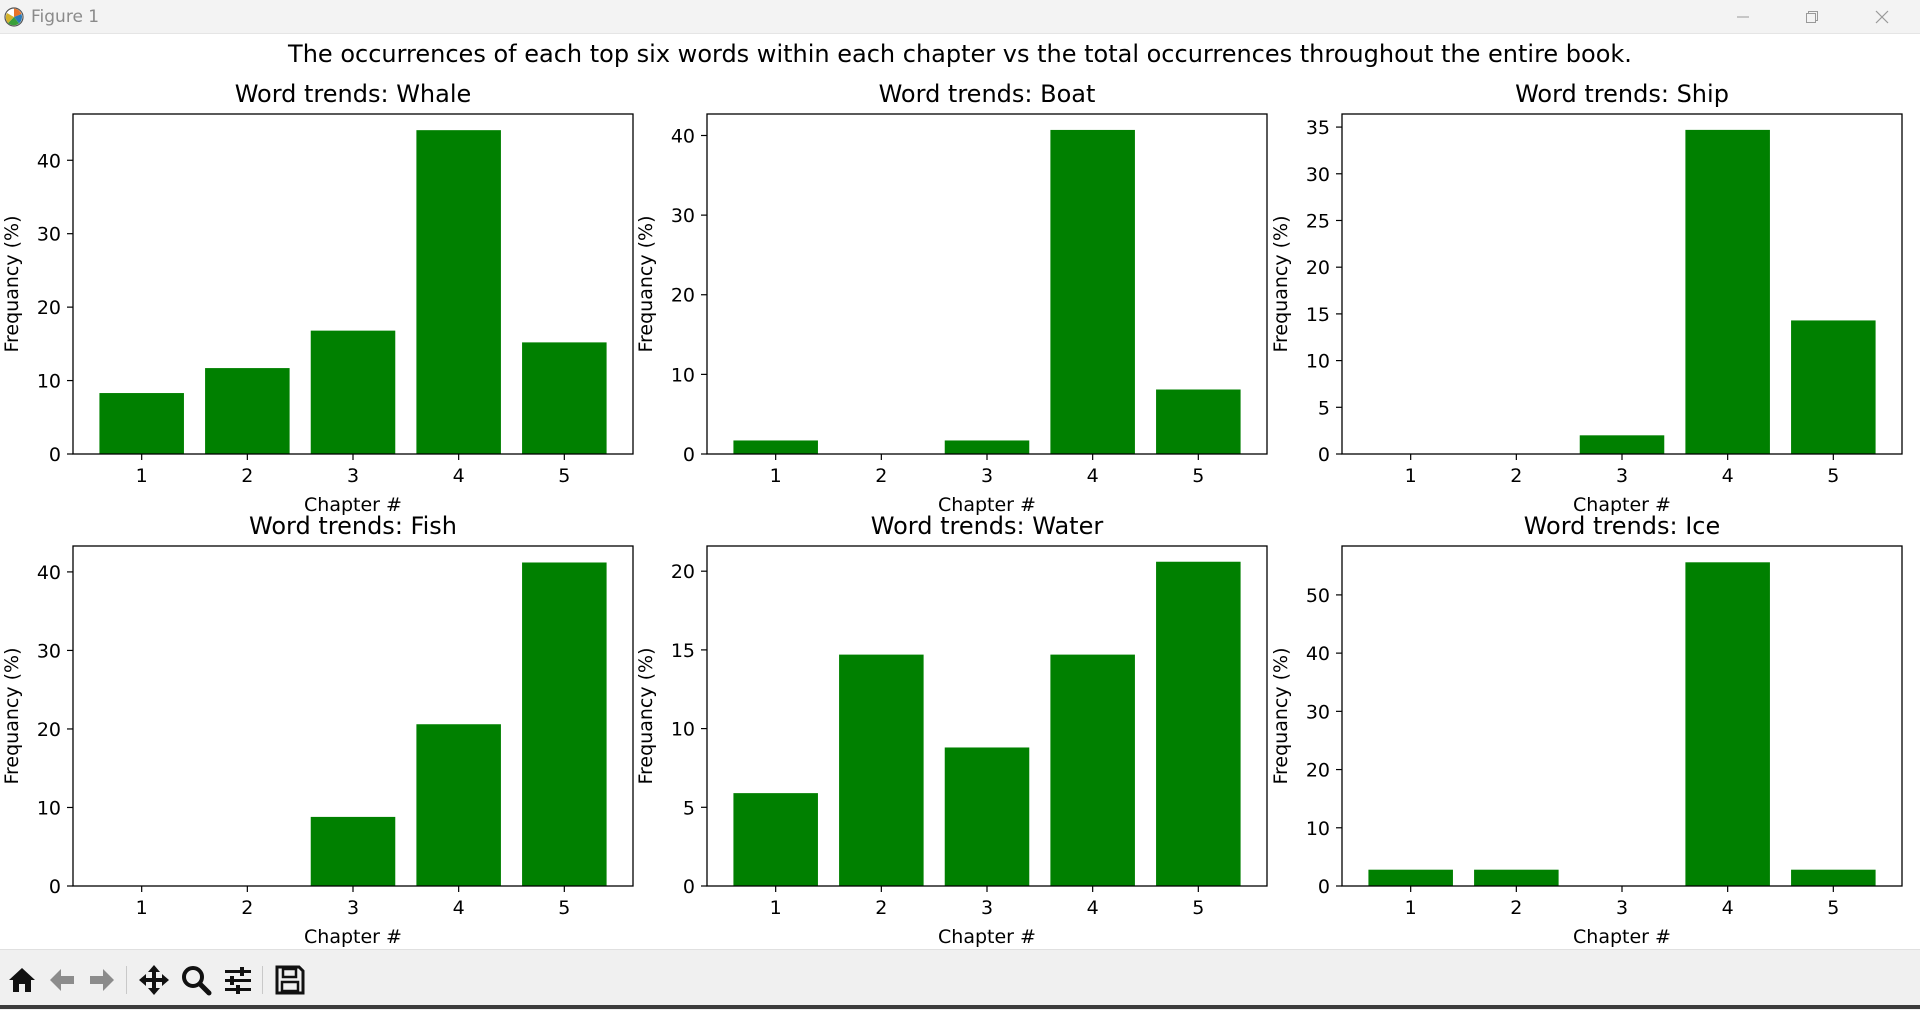  I want to click on subplot-title: Word trends: Boat, so click(987, 94).